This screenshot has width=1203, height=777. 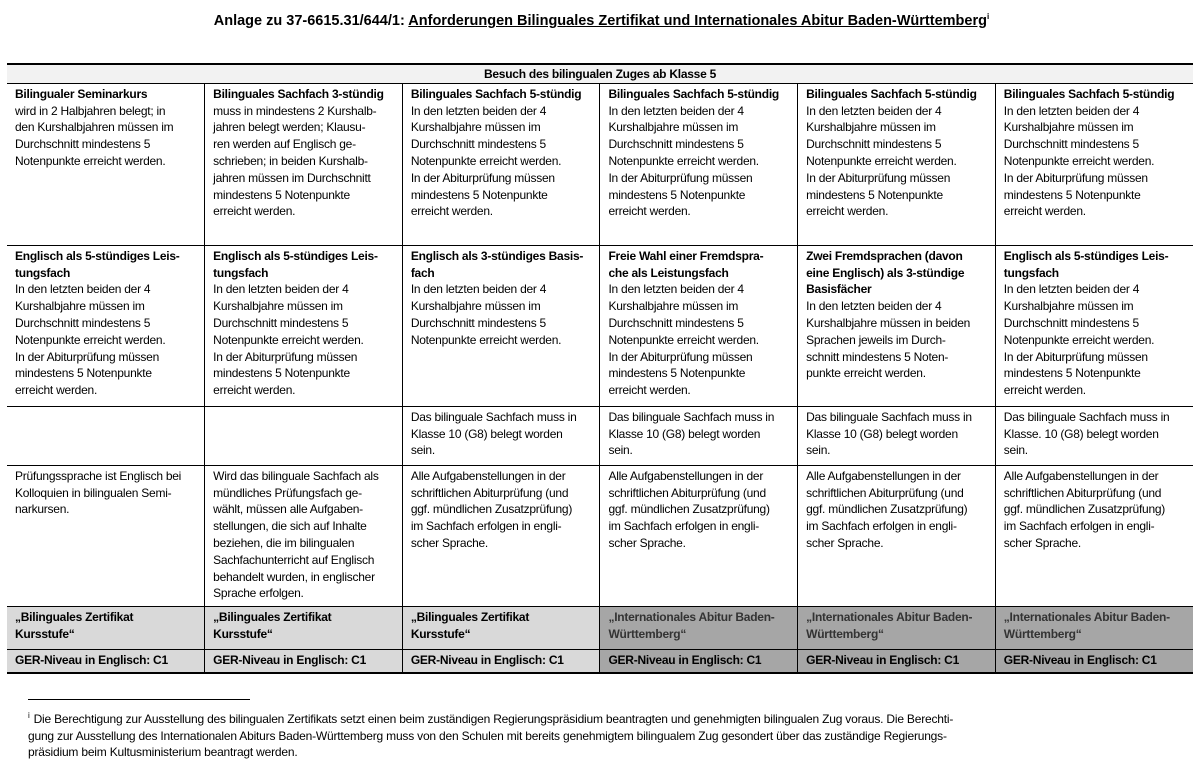 I want to click on footnote-divider, so click(x=139, y=699).